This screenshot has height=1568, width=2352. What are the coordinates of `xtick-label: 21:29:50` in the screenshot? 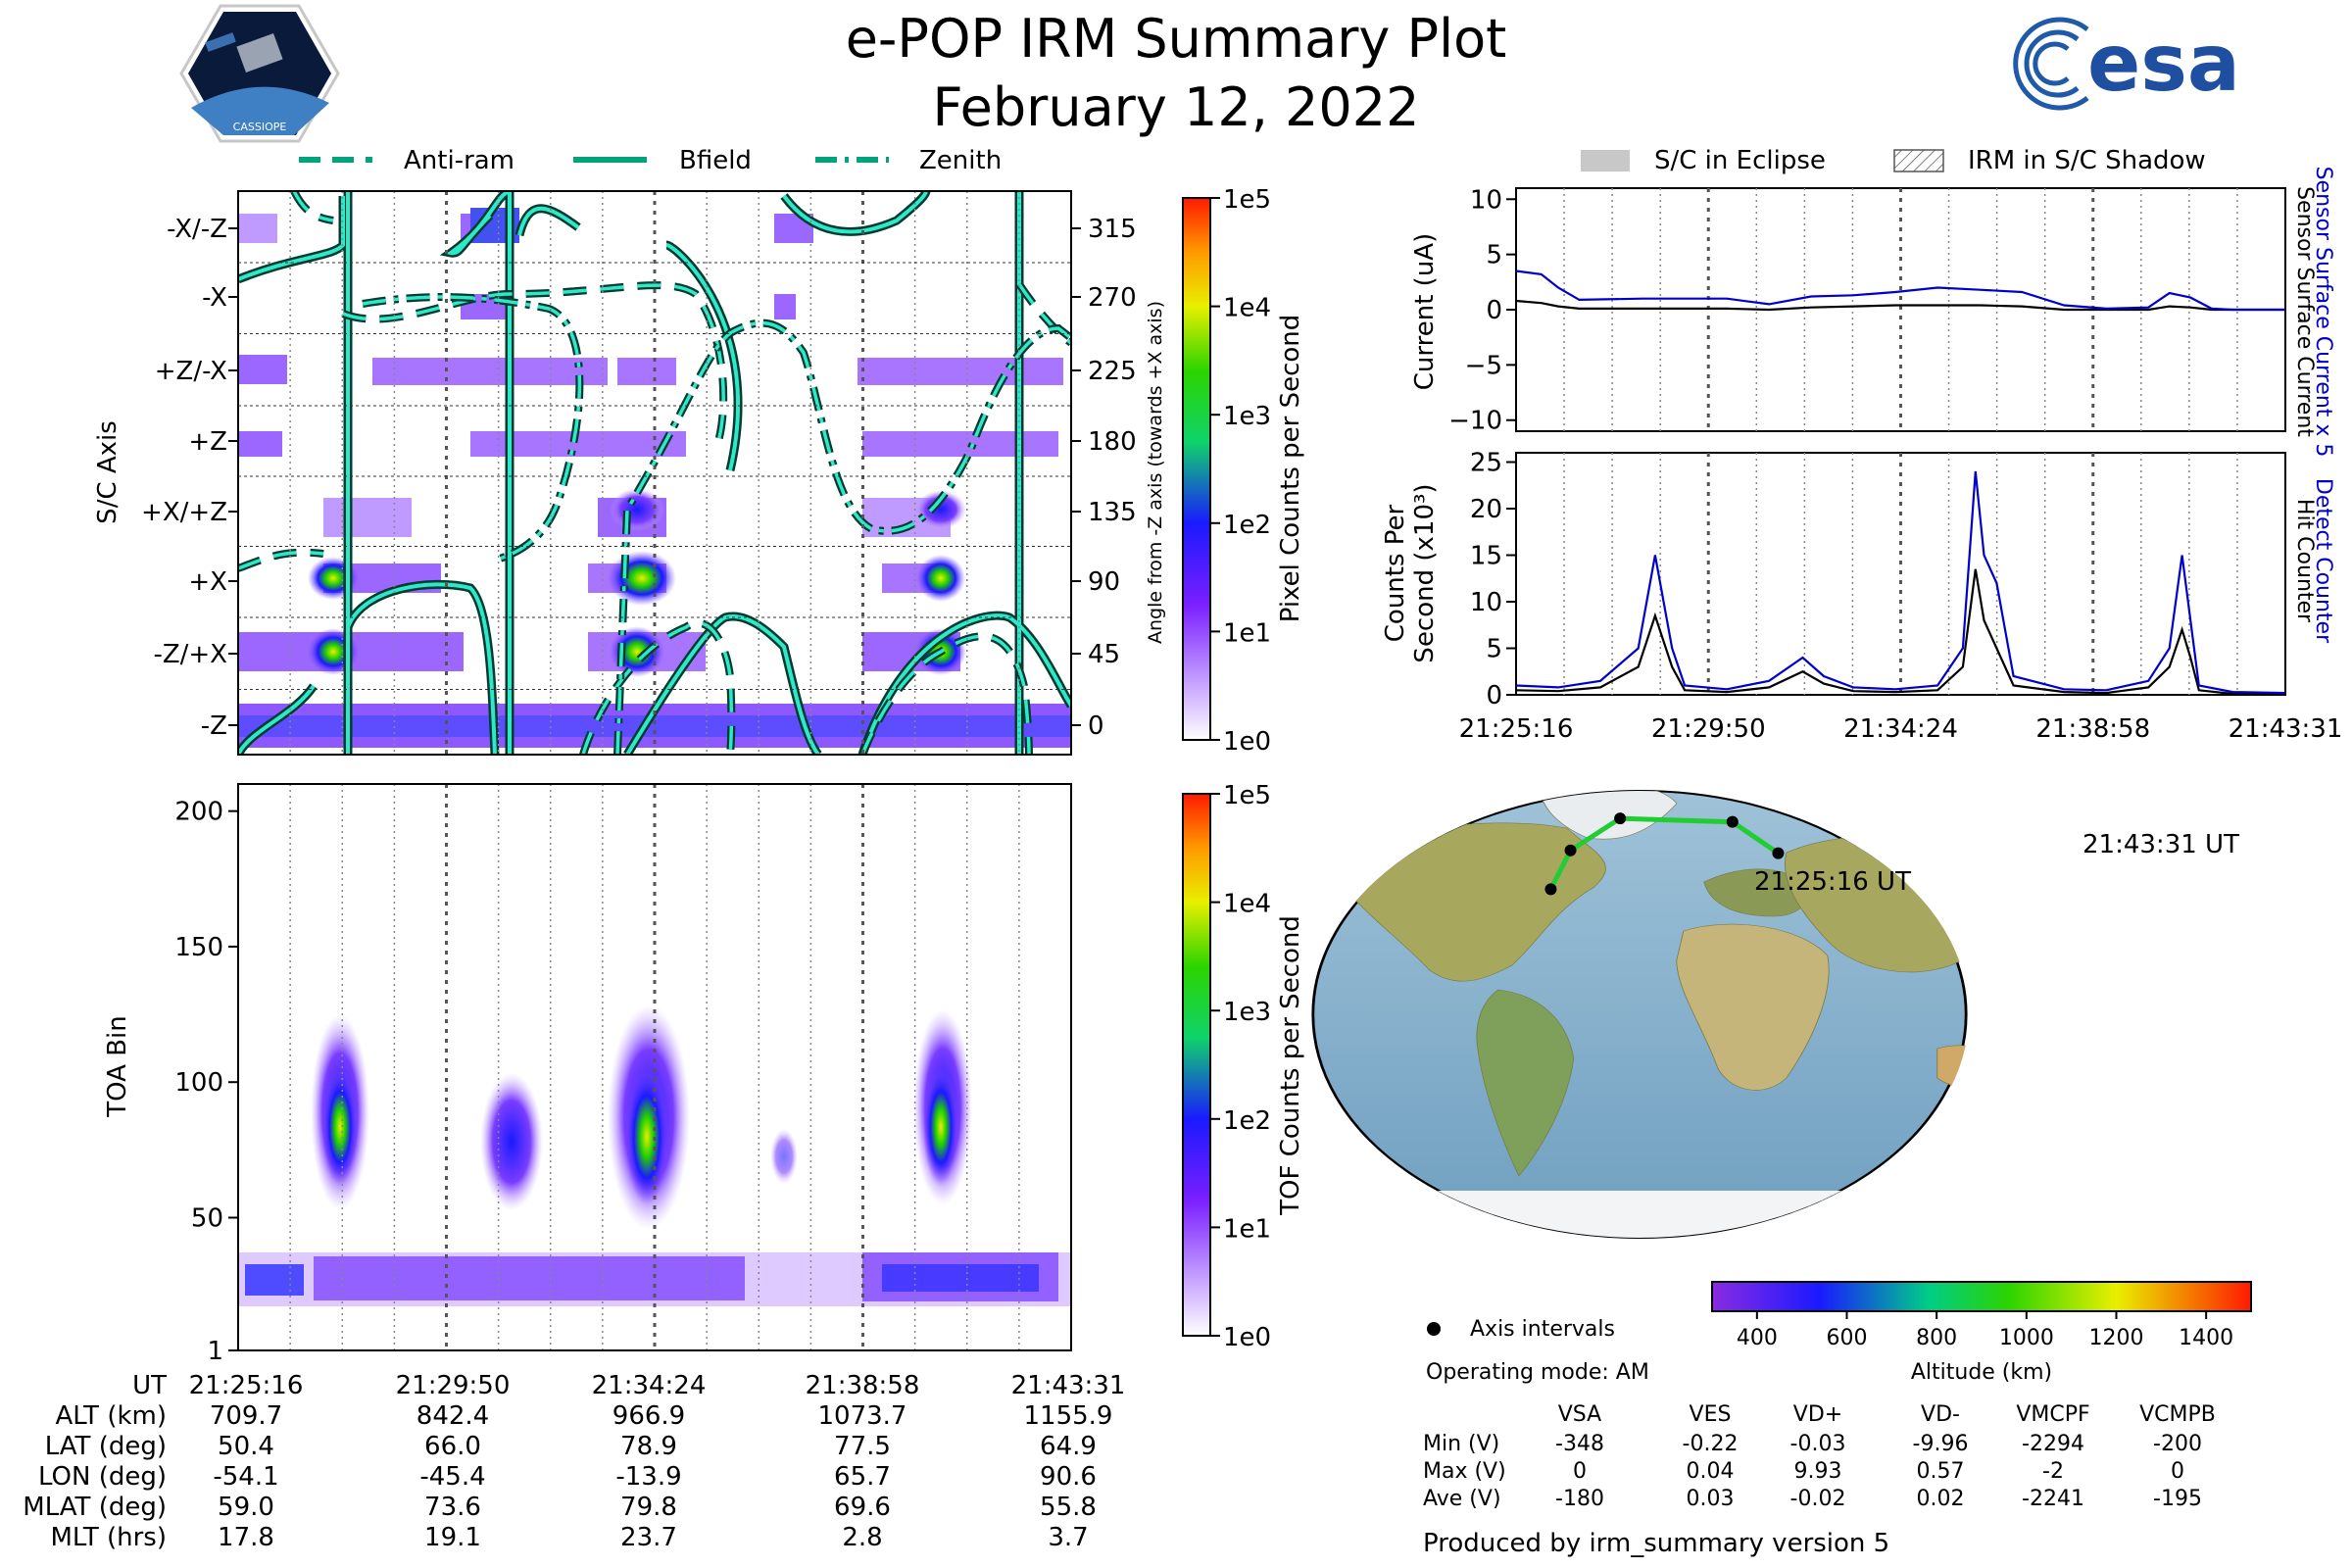 It's located at (1708, 729).